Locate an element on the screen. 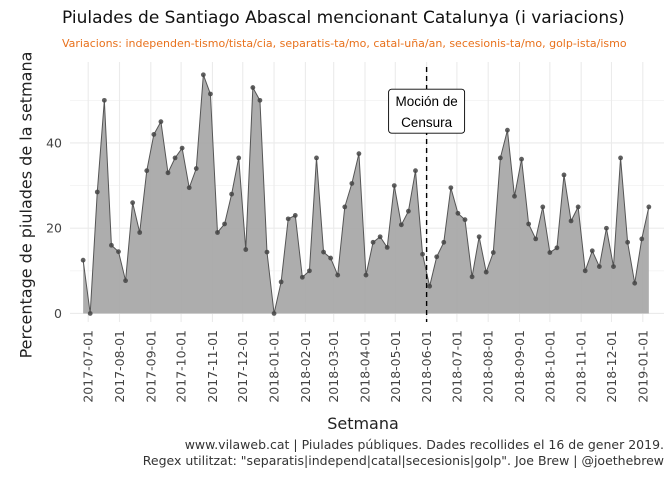 This screenshot has height=480, width=672. x-tick-label: 2018-06-01 is located at coordinates (426, 366).